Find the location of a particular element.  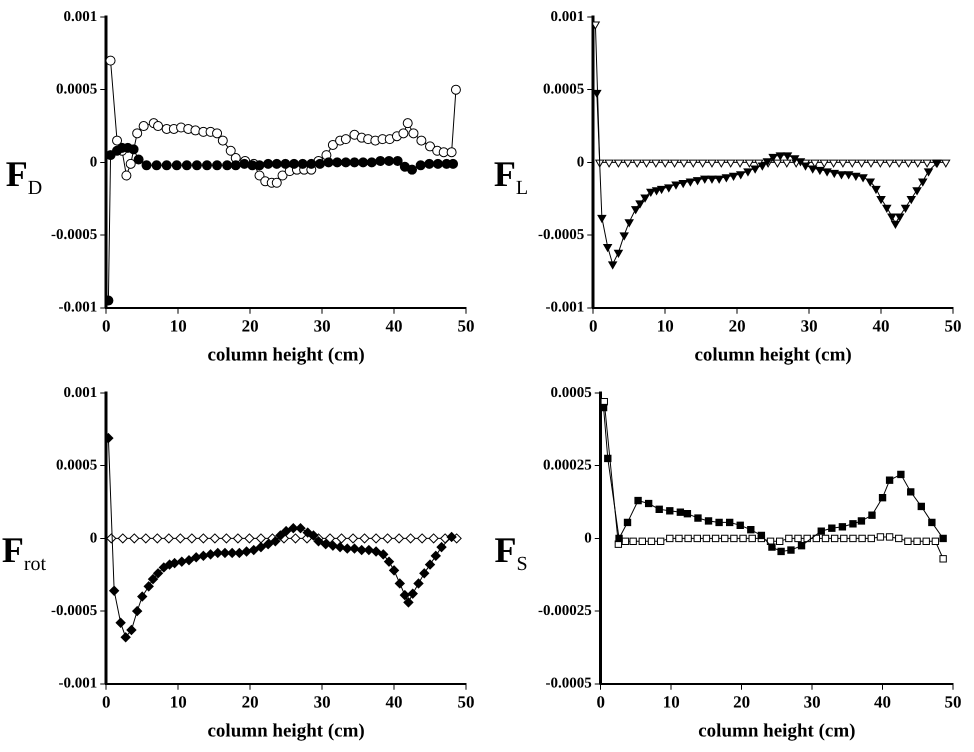

y-axis-title: F$_{rot}$ is located at coordinates (24, 553).